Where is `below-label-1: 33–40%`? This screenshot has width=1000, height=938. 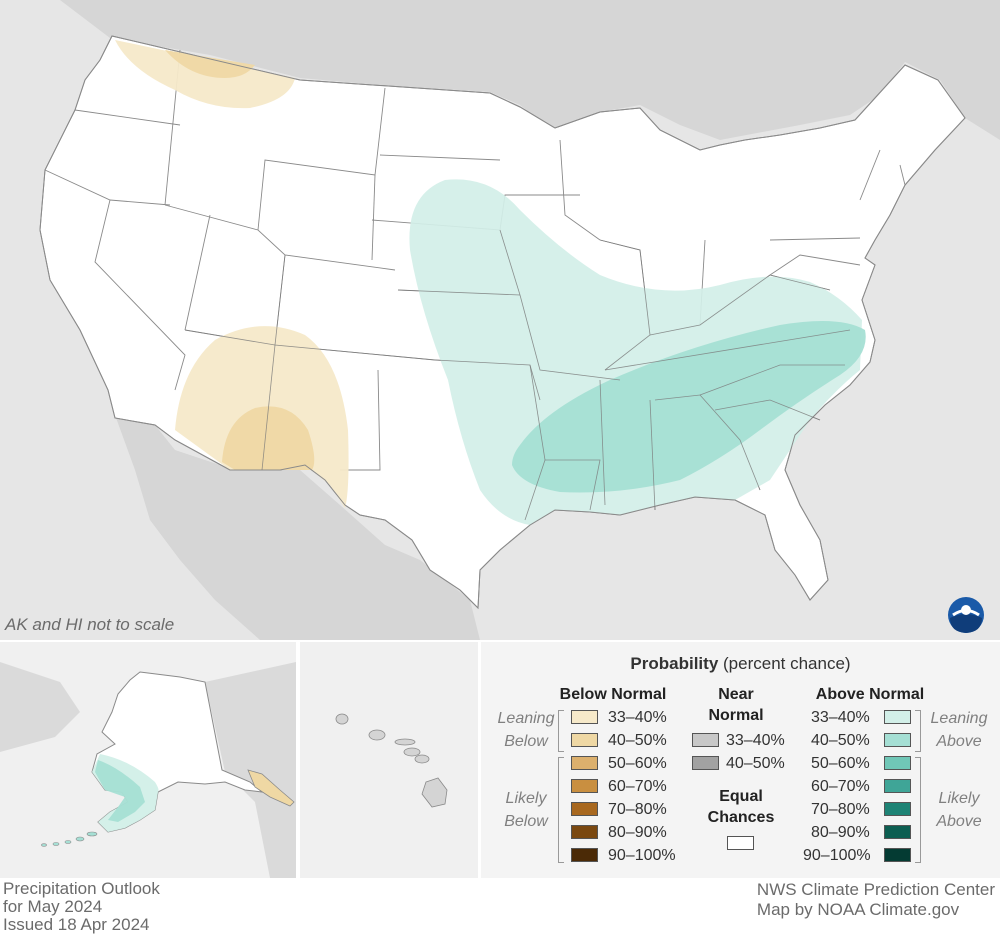
below-label-1: 33–40% is located at coordinates (637, 717).